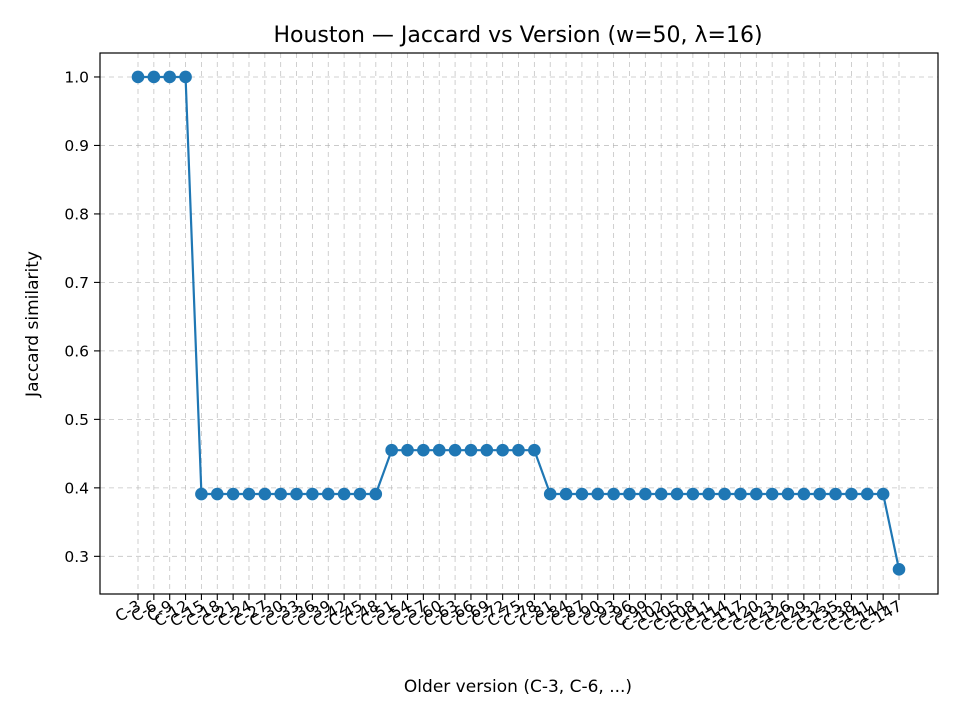 Image resolution: width=960 pixels, height=720 pixels. Describe the element at coordinates (82, 317) in the screenshot. I see `y-axis: 0.3 0.4 0.5 0.6 0.7 0.8 0.9 1.0` at that location.